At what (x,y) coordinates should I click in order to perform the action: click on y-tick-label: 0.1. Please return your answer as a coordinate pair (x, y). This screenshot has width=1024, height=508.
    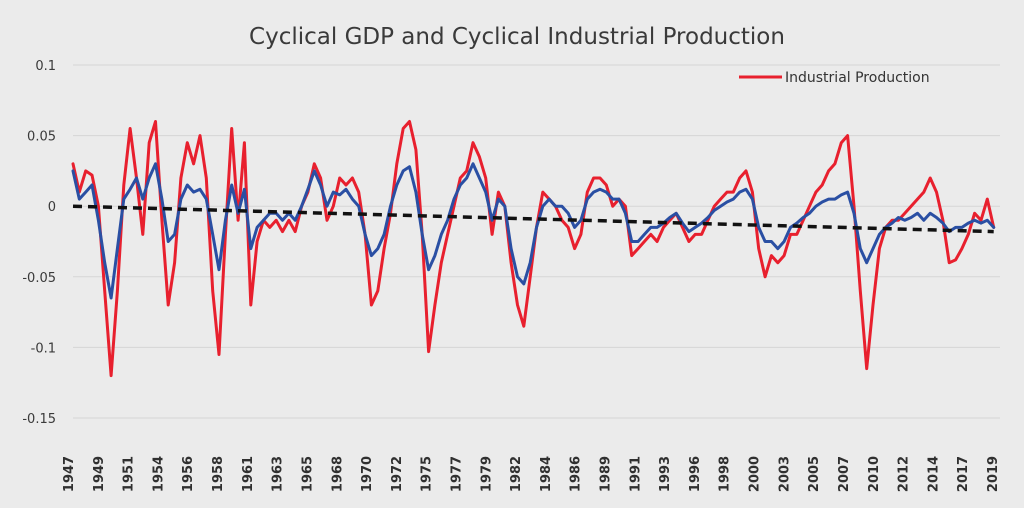
    Looking at the image, I should click on (45, 66).